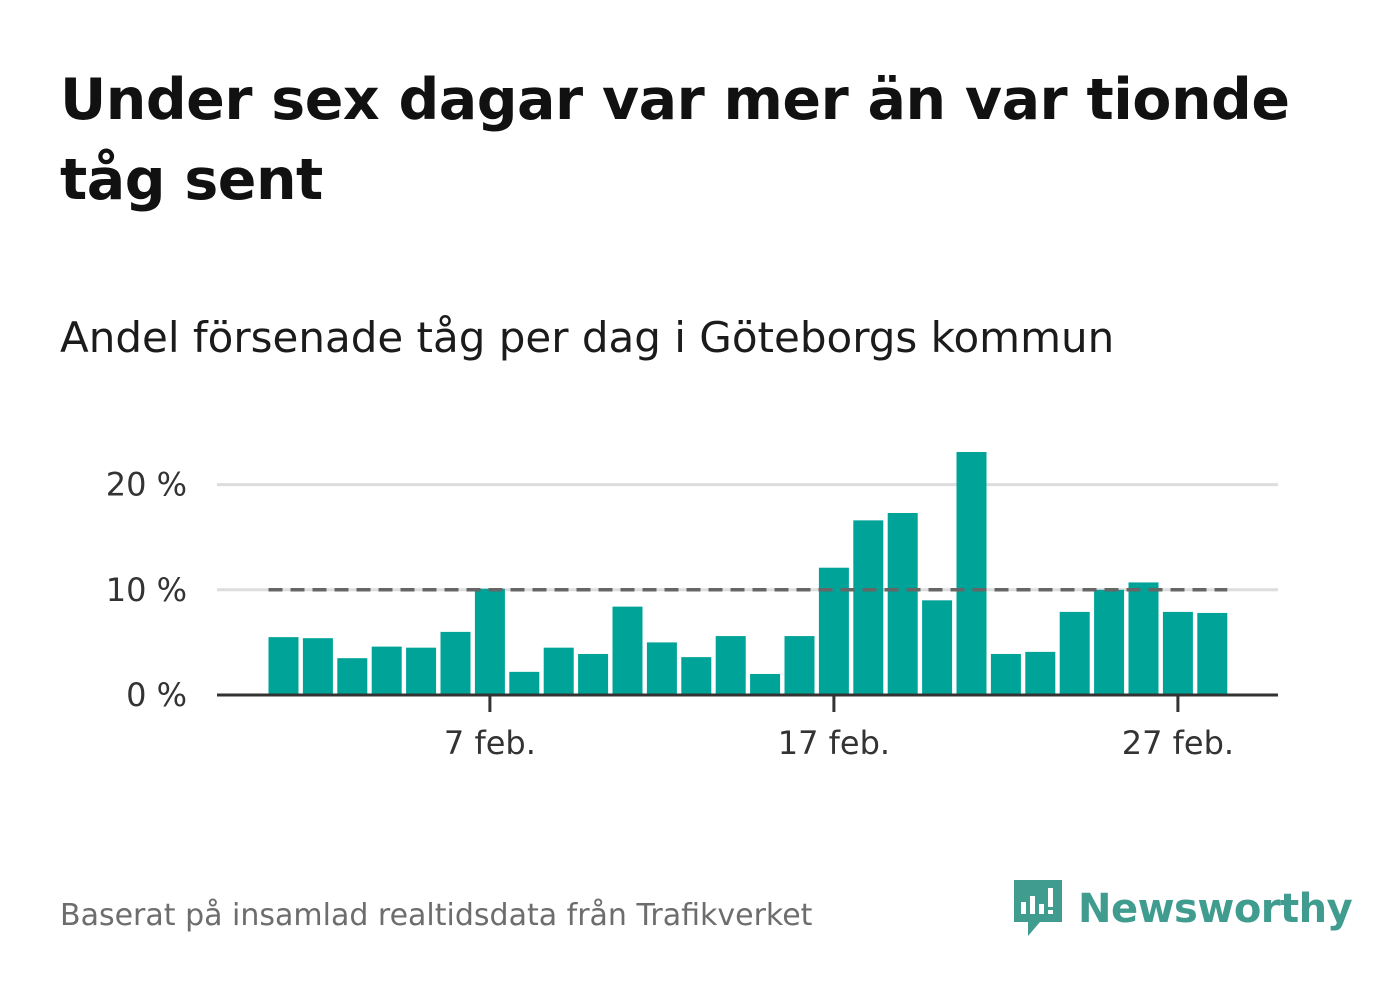 The width and height of the screenshot is (1382, 999). I want to click on x-tick-label: 17 feb., so click(834, 743).